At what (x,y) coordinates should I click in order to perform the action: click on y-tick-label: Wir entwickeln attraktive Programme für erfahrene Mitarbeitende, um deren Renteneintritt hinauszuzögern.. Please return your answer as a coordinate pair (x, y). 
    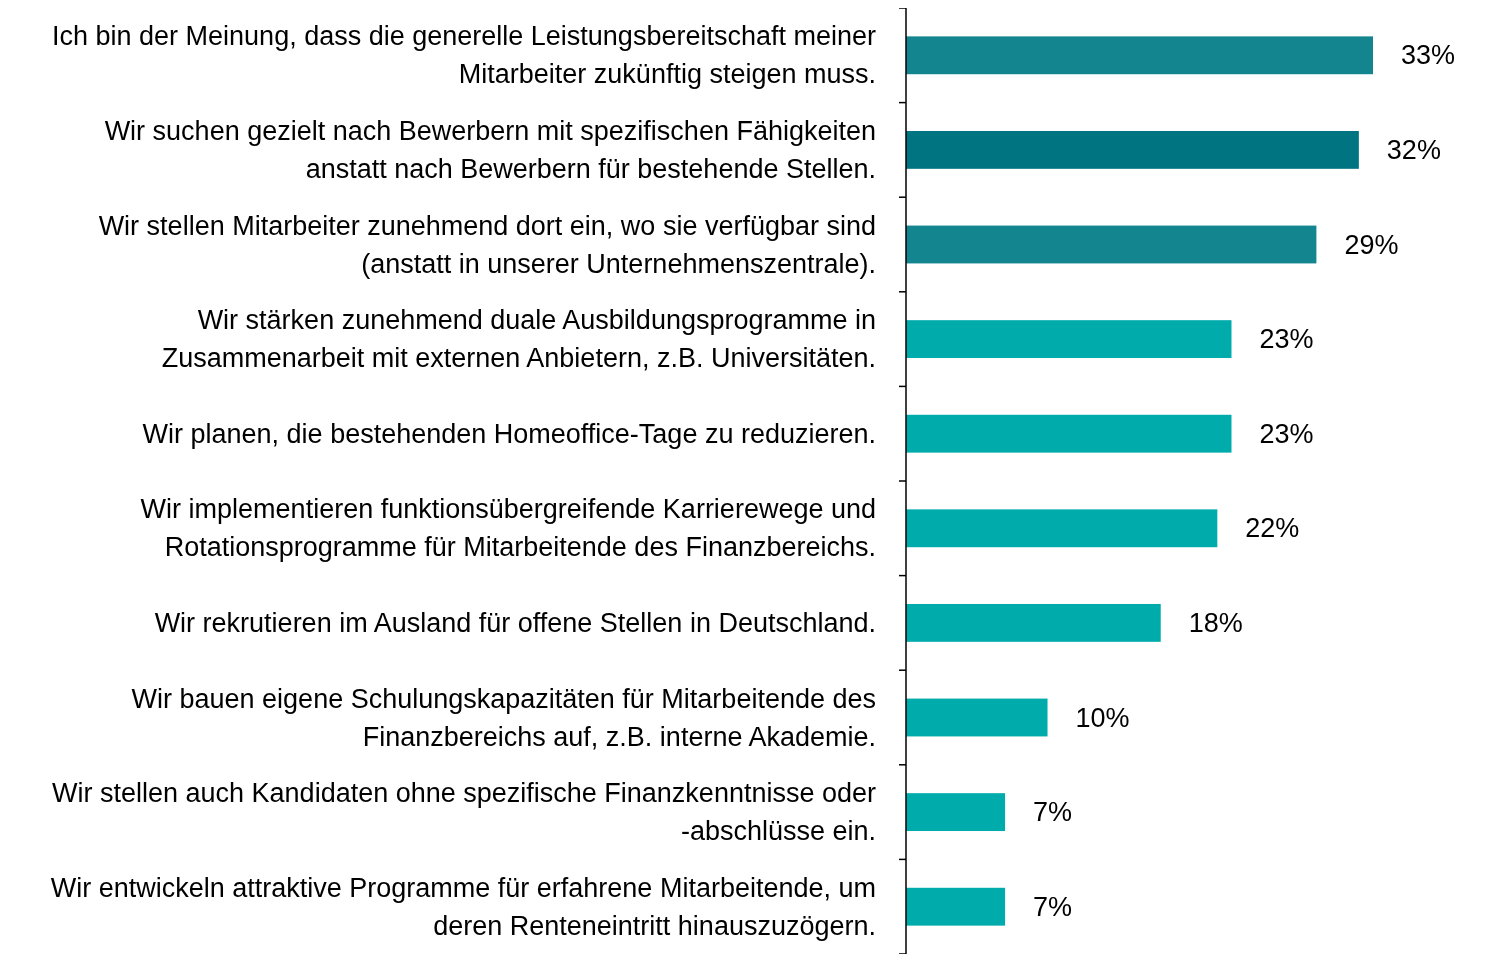
    Looking at the image, I should click on (463, 906).